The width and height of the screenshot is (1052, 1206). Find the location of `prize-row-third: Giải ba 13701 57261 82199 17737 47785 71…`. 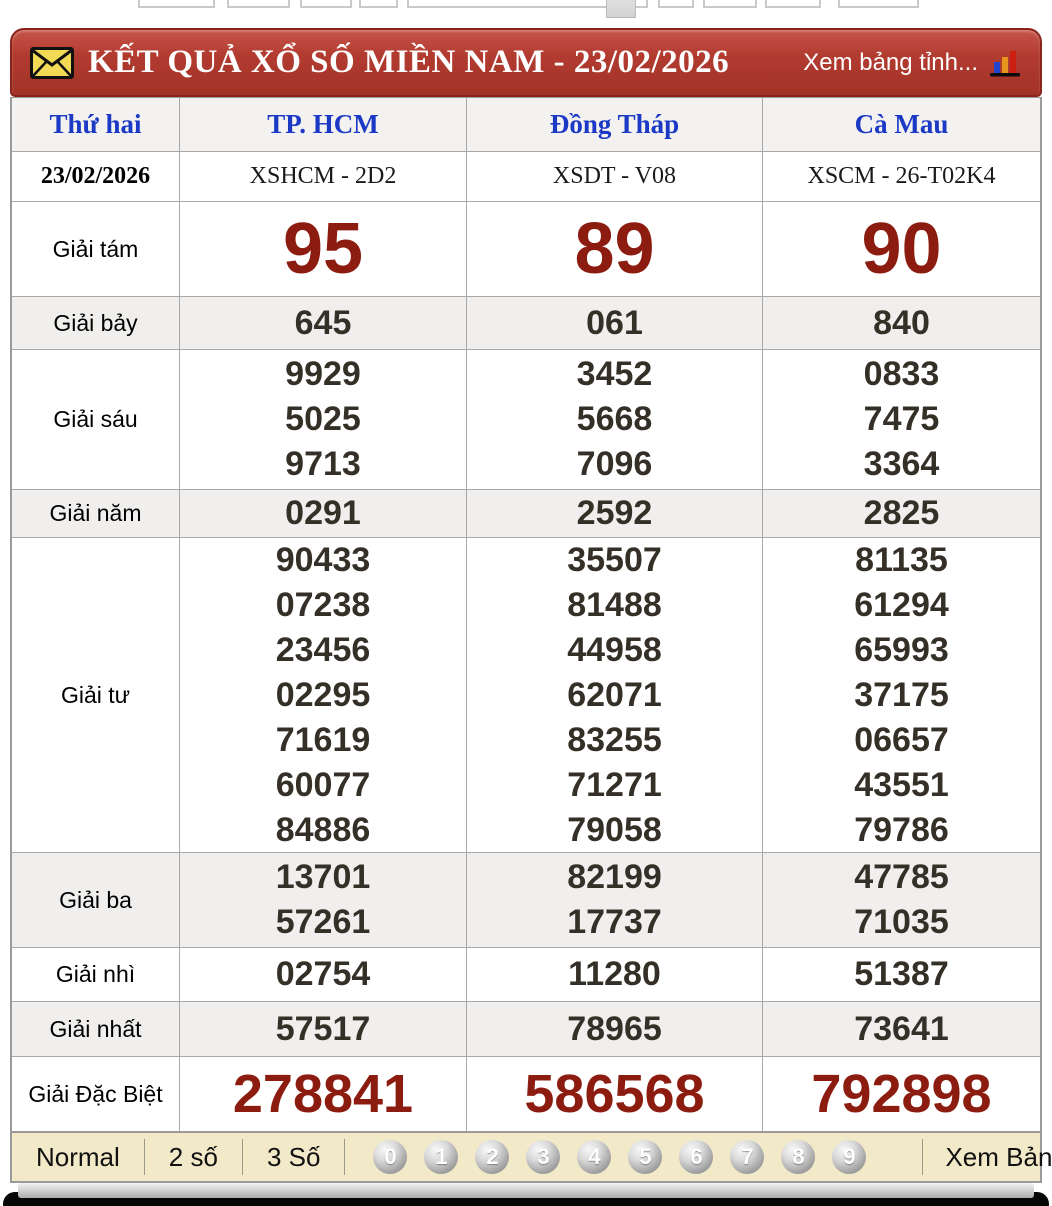

prize-row-third: Giải ba 13701 57261 82199 17737 47785 71… is located at coordinates (526, 900).